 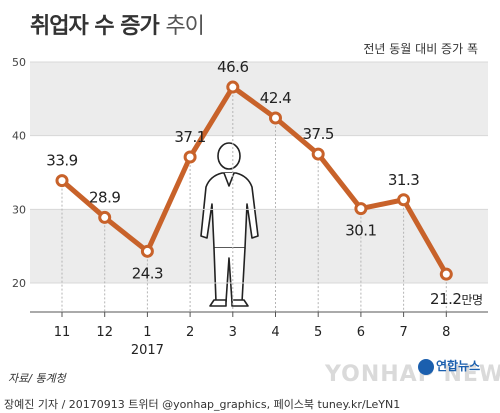 I want to click on x-tick-label: 5, so click(x=318, y=332).